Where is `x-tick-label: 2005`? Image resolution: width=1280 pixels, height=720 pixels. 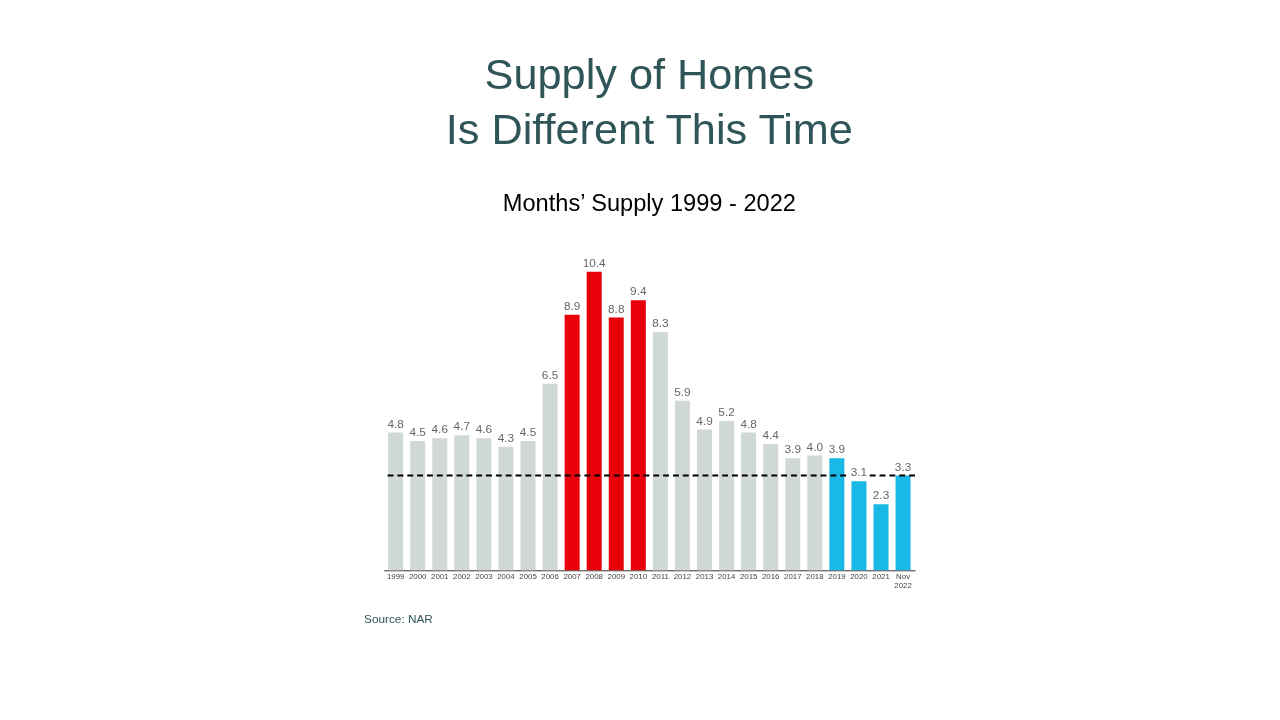 x-tick-label: 2005 is located at coordinates (528, 576).